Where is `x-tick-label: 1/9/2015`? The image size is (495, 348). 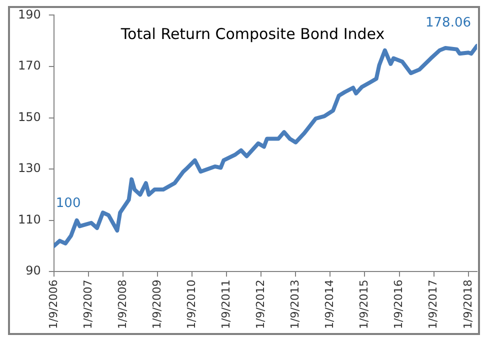
x-tick-label: 1/9/2015 is located at coordinates (364, 305).